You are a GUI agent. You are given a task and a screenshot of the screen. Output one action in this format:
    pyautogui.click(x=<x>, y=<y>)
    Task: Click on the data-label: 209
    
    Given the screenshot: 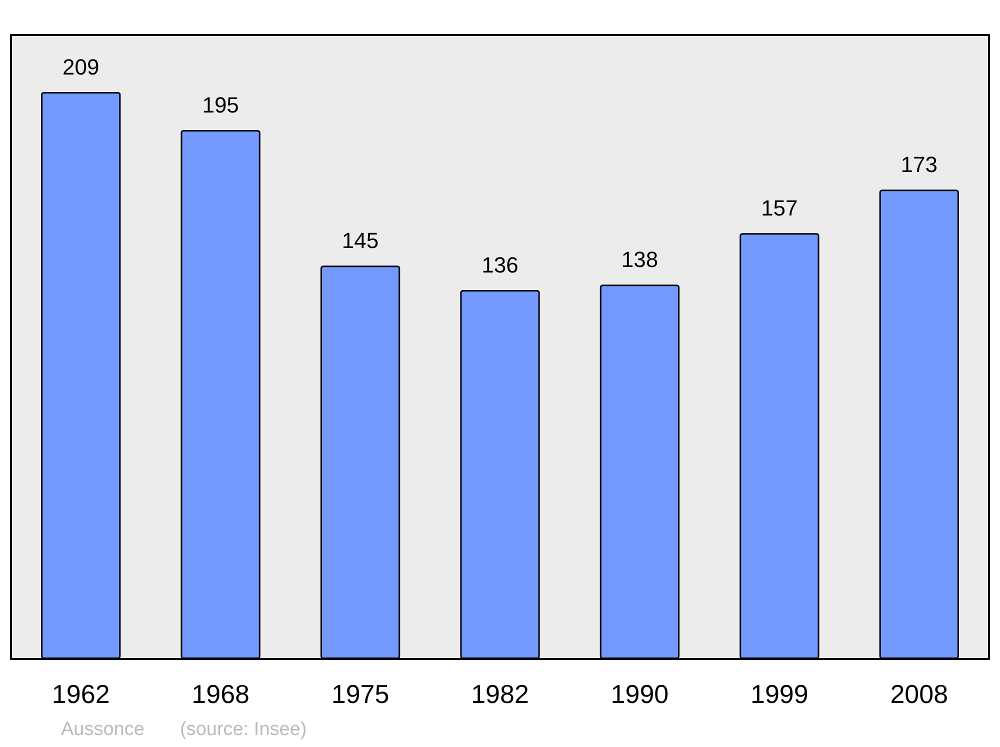 What is the action you would take?
    pyautogui.click(x=81, y=67)
    